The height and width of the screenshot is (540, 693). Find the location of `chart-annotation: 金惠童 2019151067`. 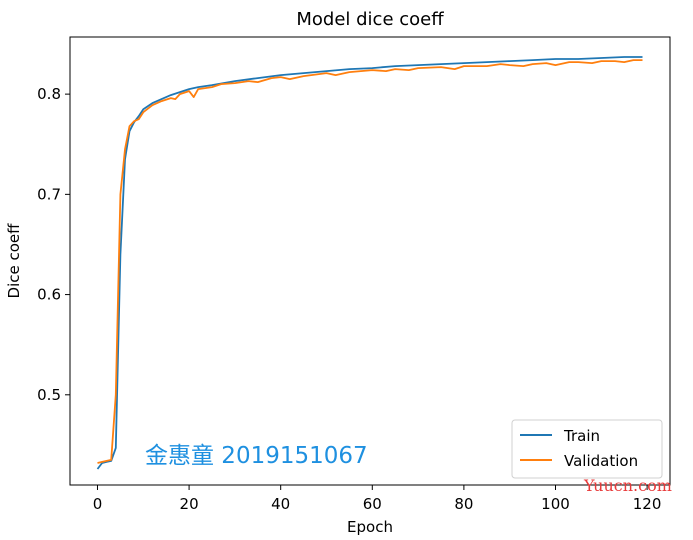

chart-annotation: 金惠童 2019151067 is located at coordinates (256, 456).